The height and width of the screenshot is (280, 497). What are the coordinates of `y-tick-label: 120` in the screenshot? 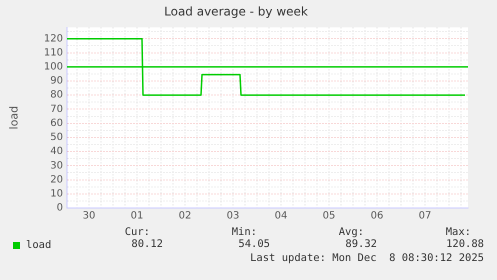 It's located at (53, 38).